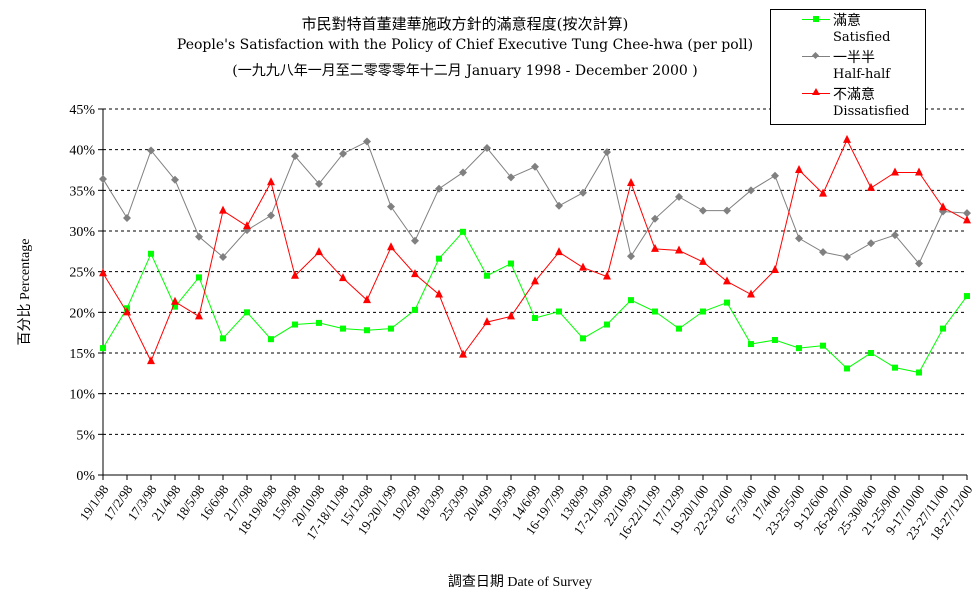  Describe the element at coordinates (82, 232) in the screenshot. I see `y-tick-label: 30%` at that location.